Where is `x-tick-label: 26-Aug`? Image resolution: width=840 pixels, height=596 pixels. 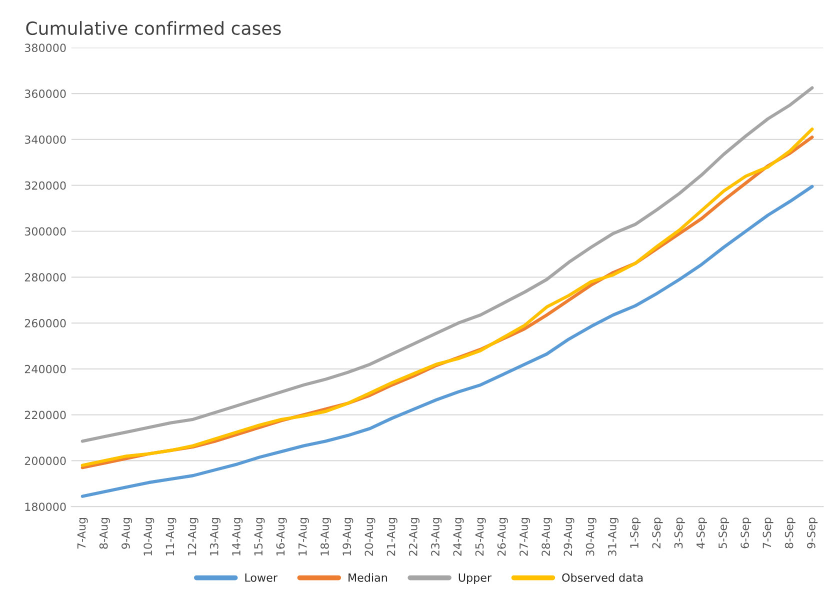 x-tick-label: 26-Aug is located at coordinates (502, 537).